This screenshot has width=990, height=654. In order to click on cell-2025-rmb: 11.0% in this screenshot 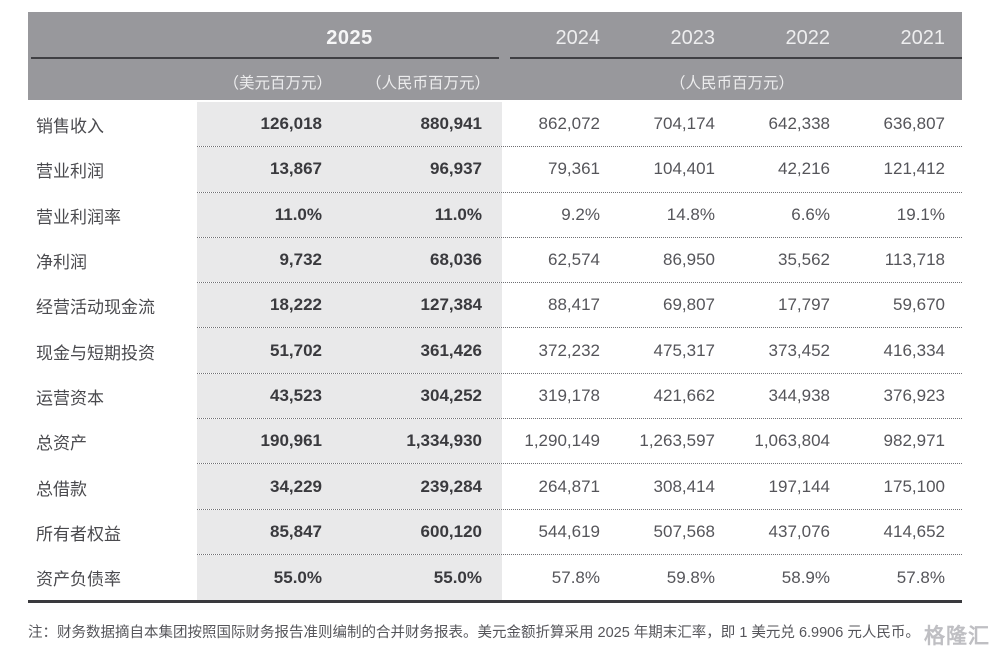, I will do `click(426, 214)`.